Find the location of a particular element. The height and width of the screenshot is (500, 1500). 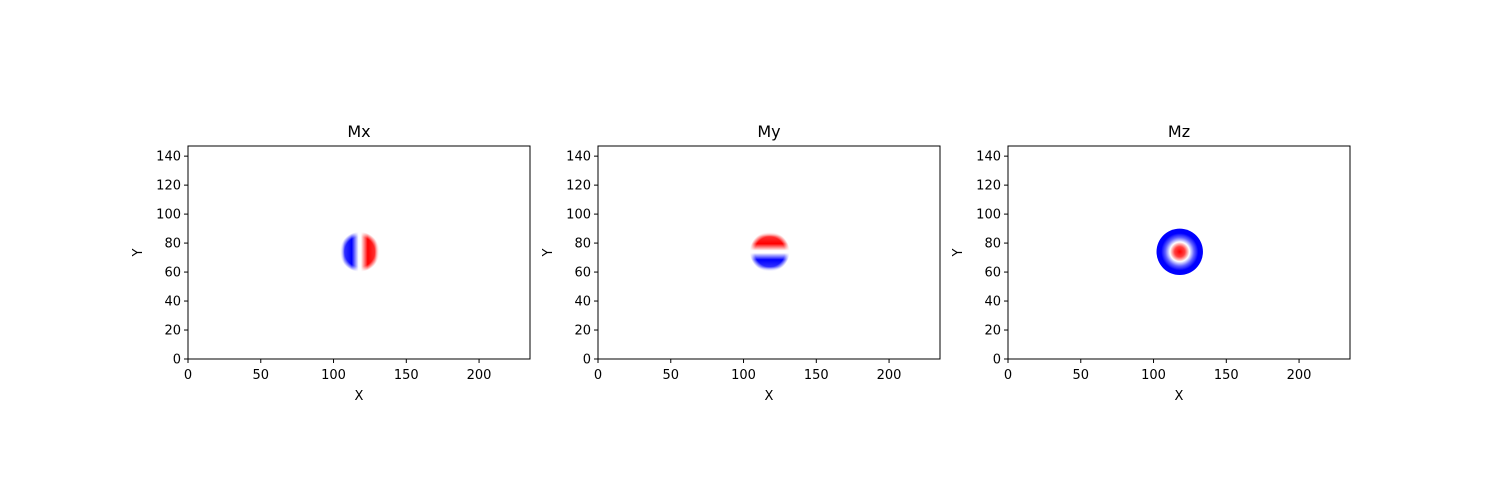

chart-title: Mz is located at coordinates (1179, 131).